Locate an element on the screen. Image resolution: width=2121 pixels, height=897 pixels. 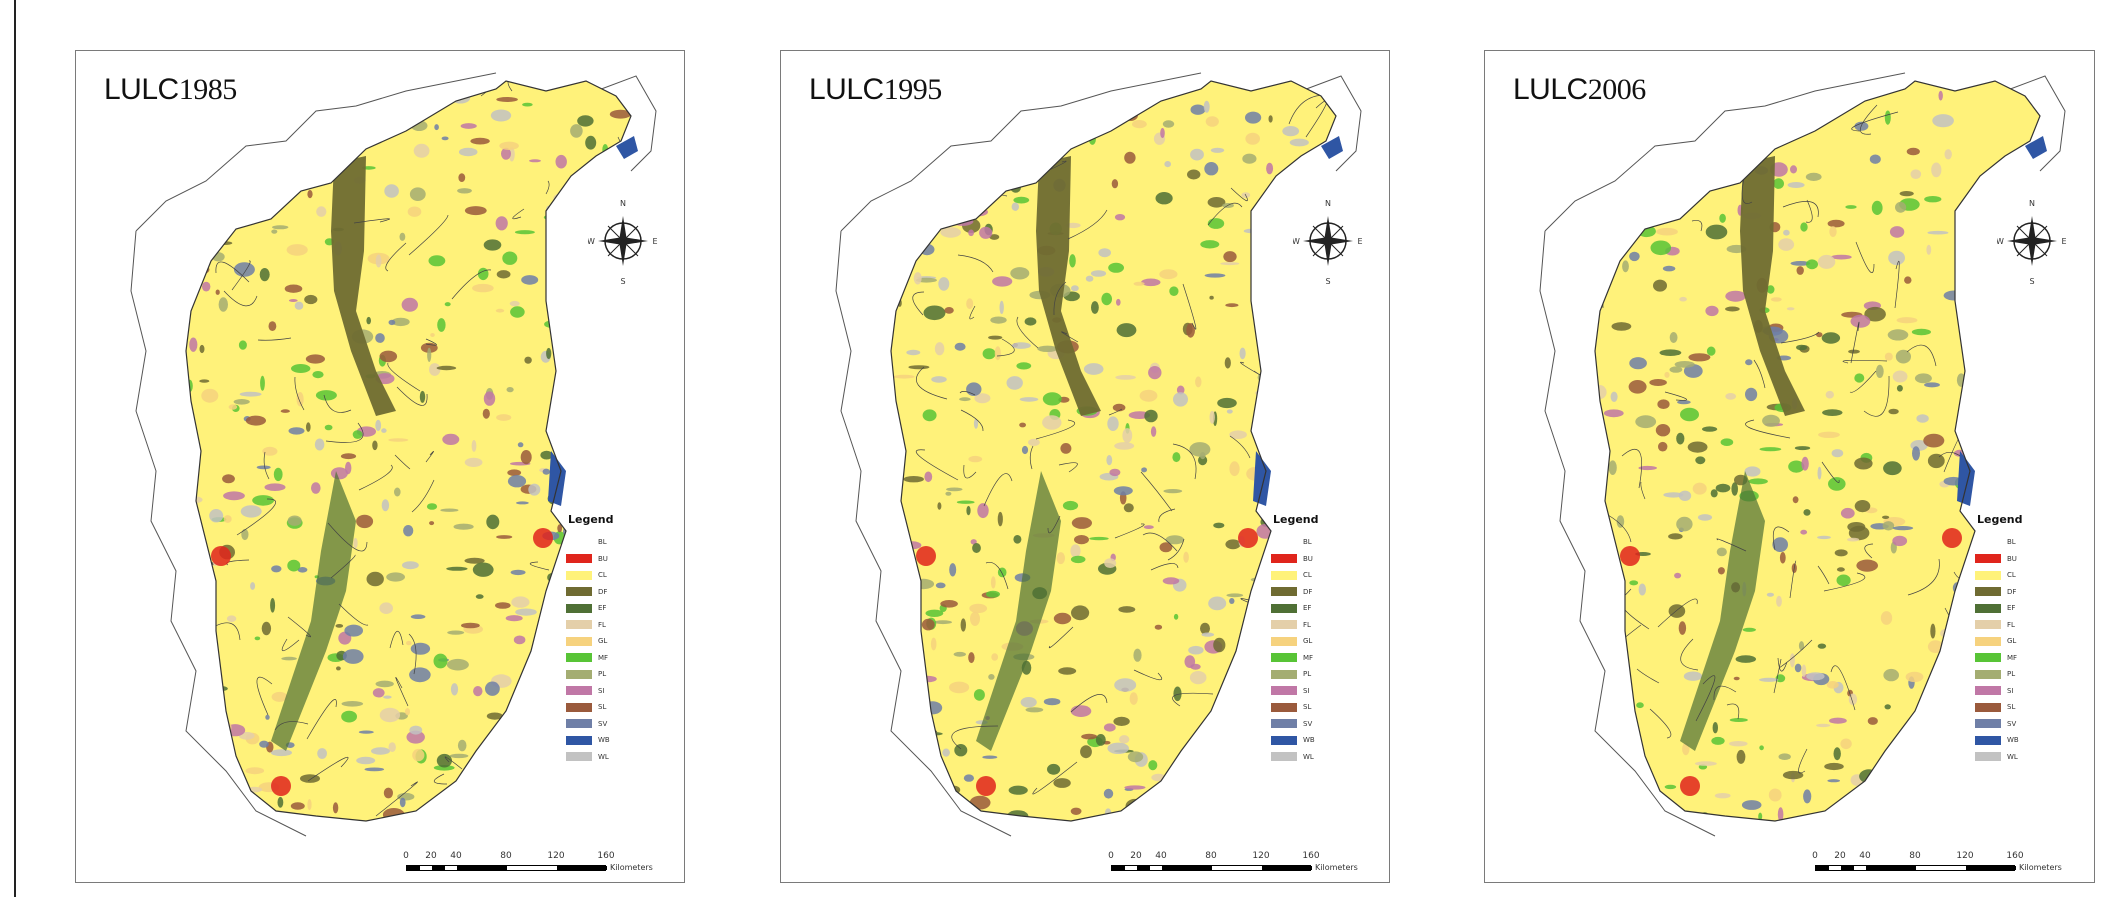
panel-title: LULC1985 is located at coordinates (170, 90).